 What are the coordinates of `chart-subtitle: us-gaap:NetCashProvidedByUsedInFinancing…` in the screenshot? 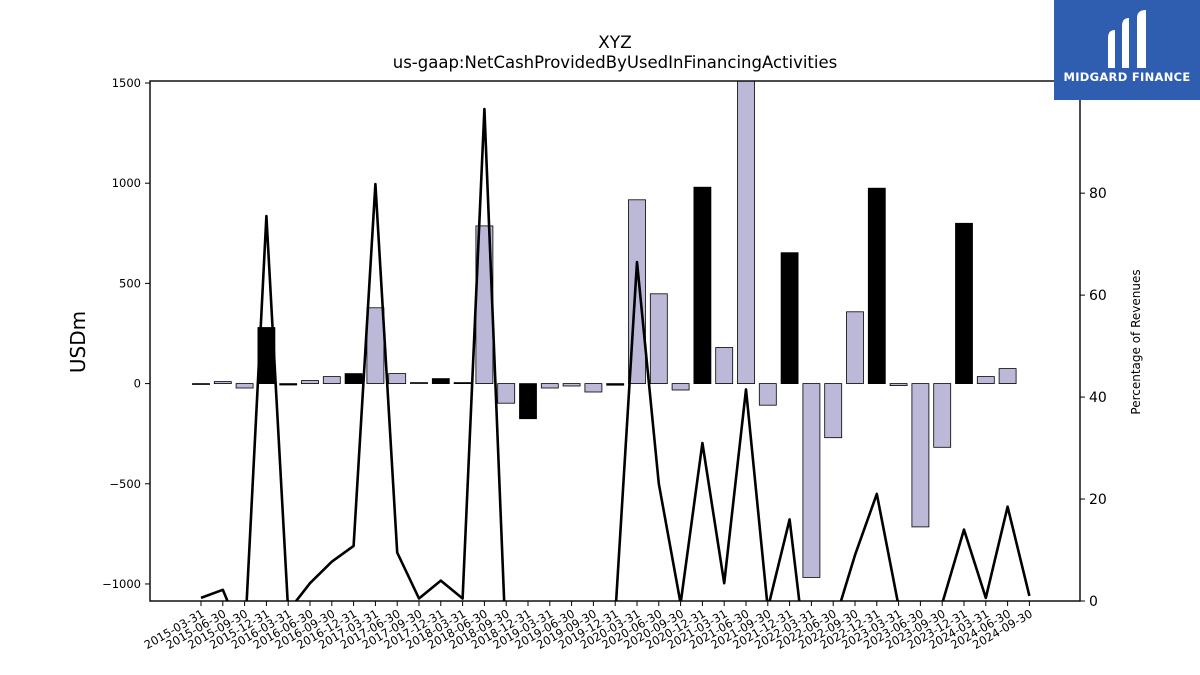 It's located at (615, 62).